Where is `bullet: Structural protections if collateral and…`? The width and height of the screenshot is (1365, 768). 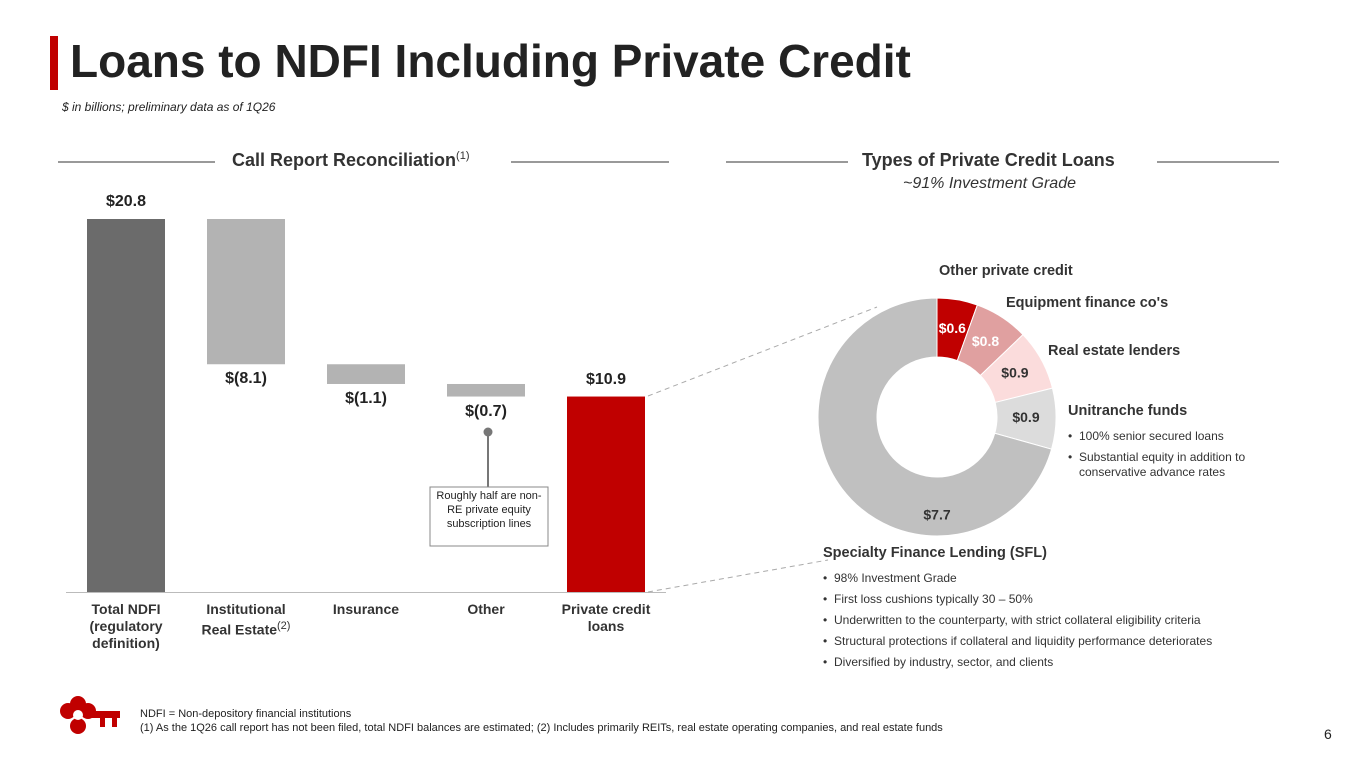
bullet: Structural protections if collateral and… is located at coordinates (1048, 641).